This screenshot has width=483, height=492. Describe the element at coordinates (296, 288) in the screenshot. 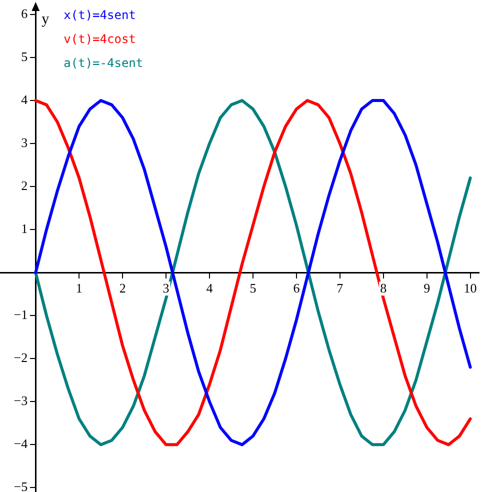

I see `x-tick-label: 6` at that location.